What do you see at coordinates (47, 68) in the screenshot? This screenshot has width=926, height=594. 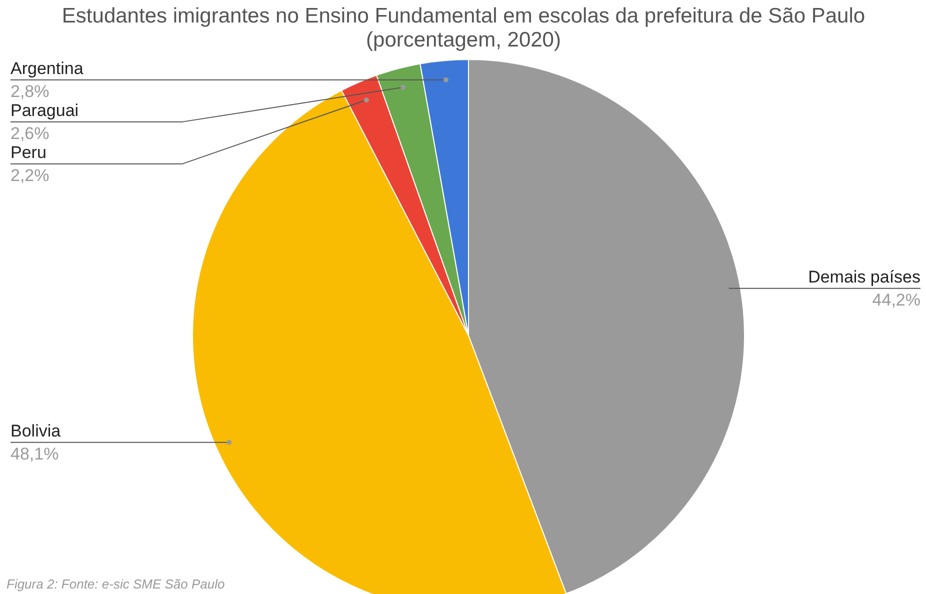 I see `slice-label: Argentina` at bounding box center [47, 68].